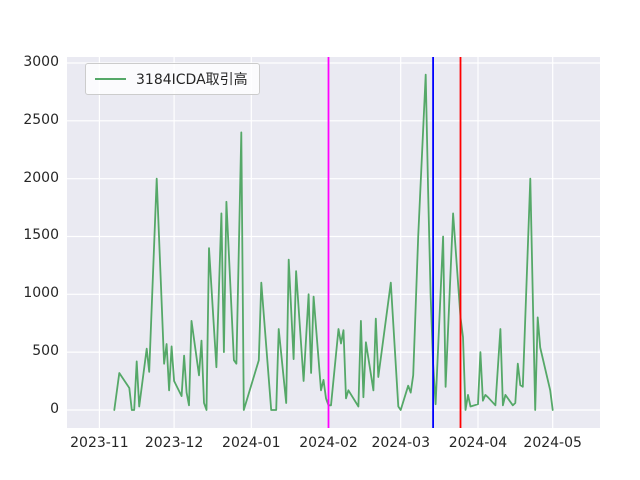  What do you see at coordinates (41, 177) in the screenshot?
I see `y-tick-label: 2000` at bounding box center [41, 177].